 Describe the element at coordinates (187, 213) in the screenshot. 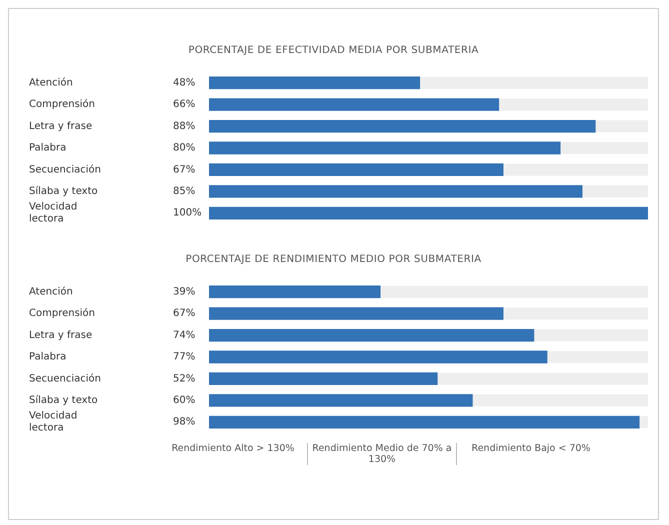

I see `data-label: 100%` at that location.